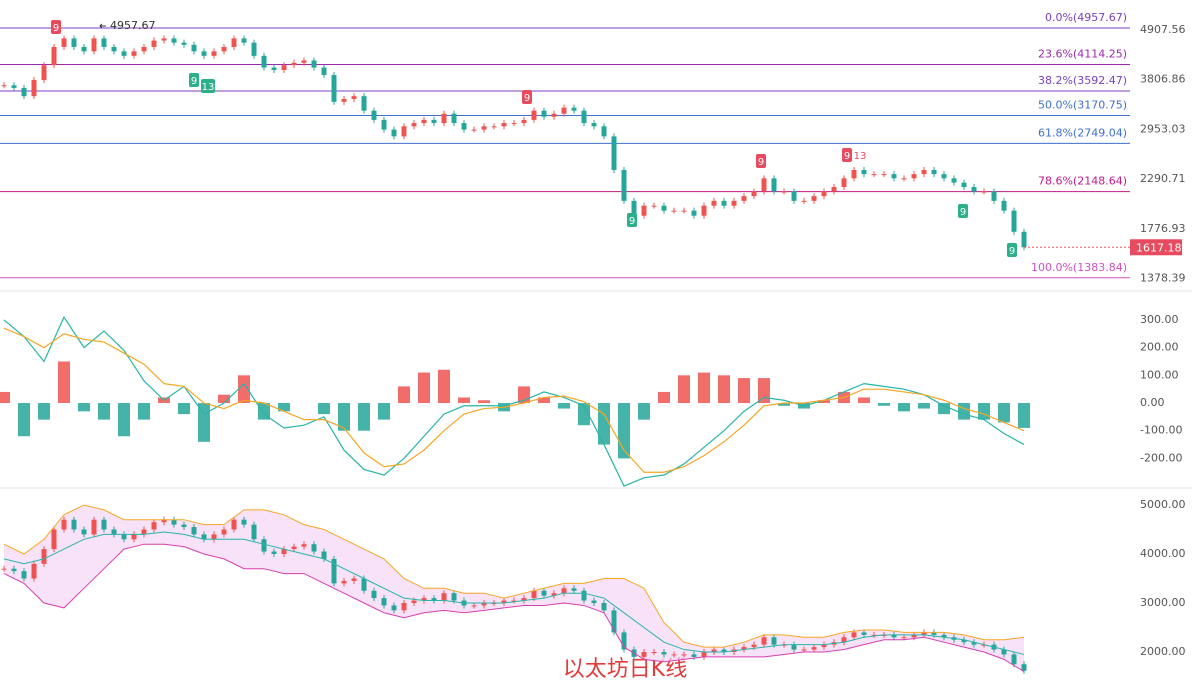 This screenshot has width=1192, height=691. Describe the element at coordinates (1163, 79) in the screenshot. I see `y-tick-label: 3806.86` at that location.